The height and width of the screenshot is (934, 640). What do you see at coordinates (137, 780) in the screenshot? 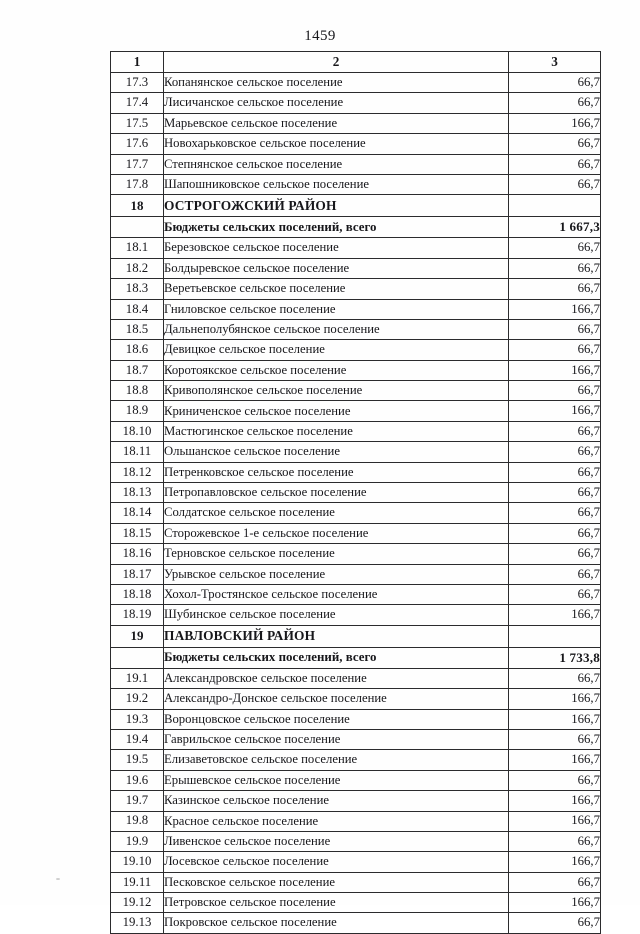
I see `row-number: 19.6` at bounding box center [137, 780].